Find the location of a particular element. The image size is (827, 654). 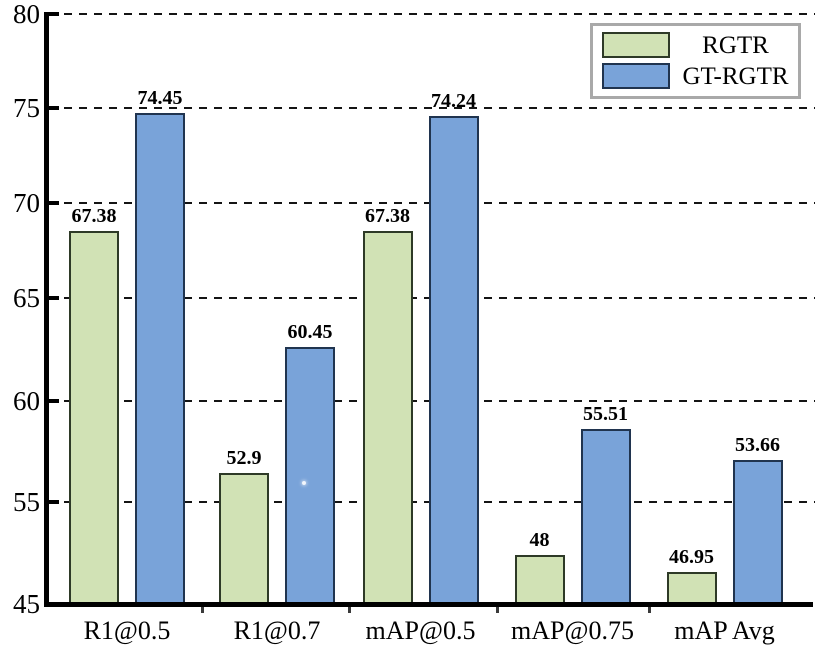

value-label-gt-rgtr-map-0-5: 74.24 is located at coordinates (453, 101).